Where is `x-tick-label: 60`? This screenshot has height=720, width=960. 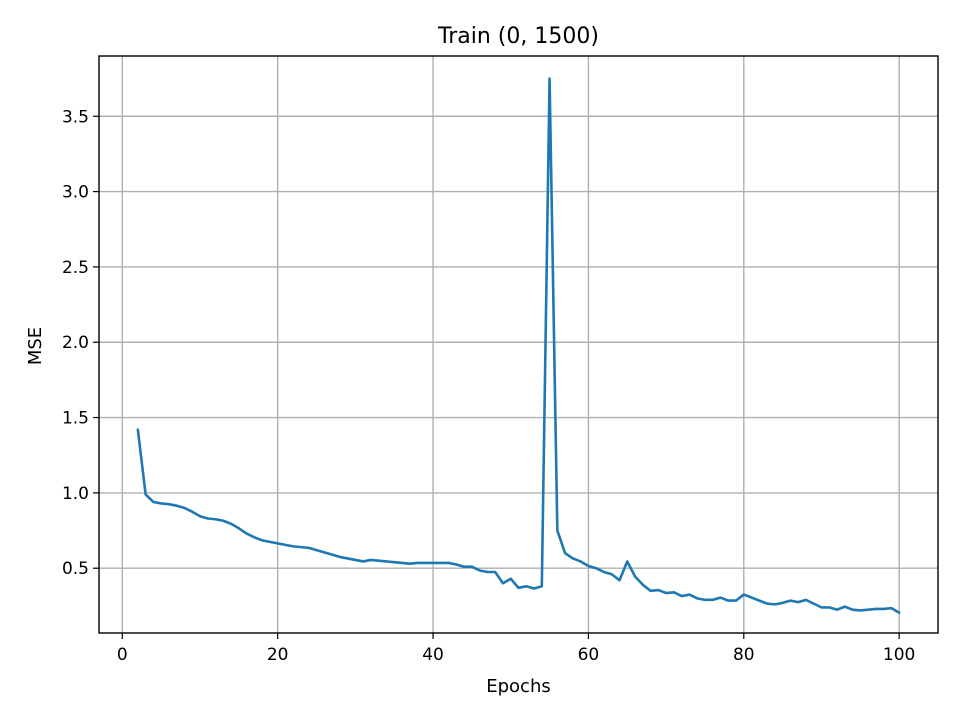 x-tick-label: 60 is located at coordinates (589, 655).